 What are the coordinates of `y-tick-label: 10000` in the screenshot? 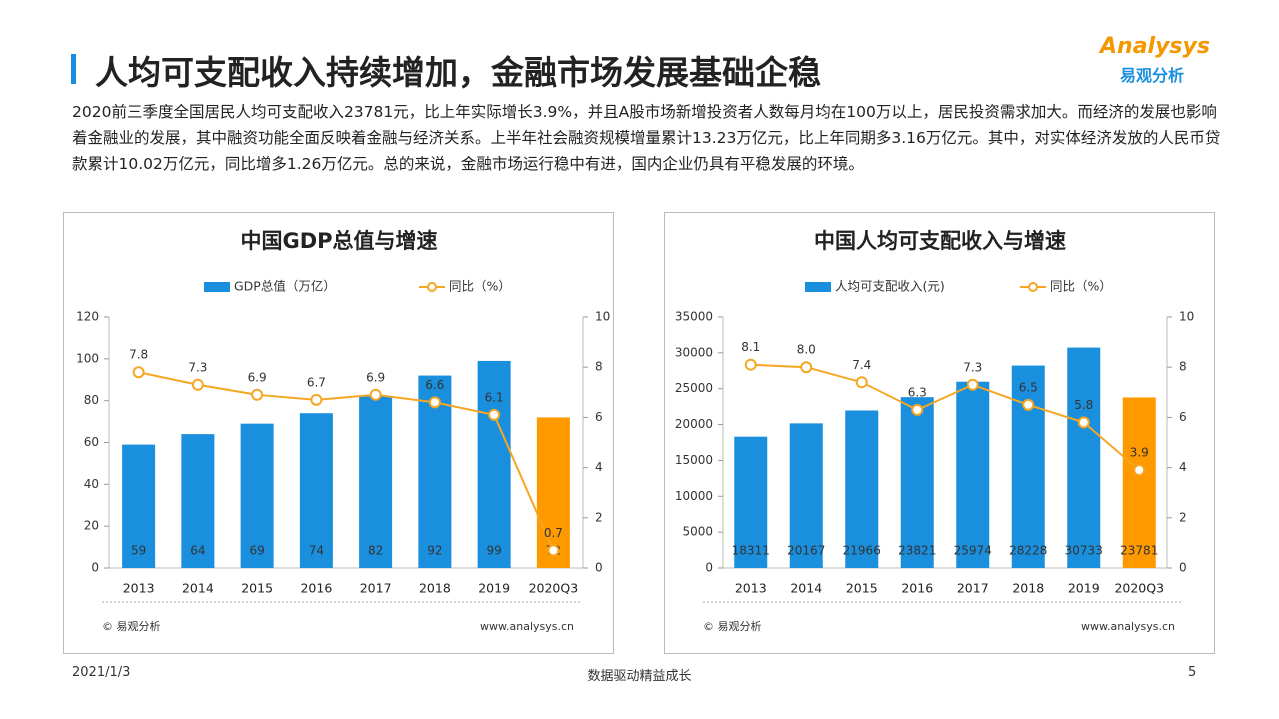 It's located at (694, 496).